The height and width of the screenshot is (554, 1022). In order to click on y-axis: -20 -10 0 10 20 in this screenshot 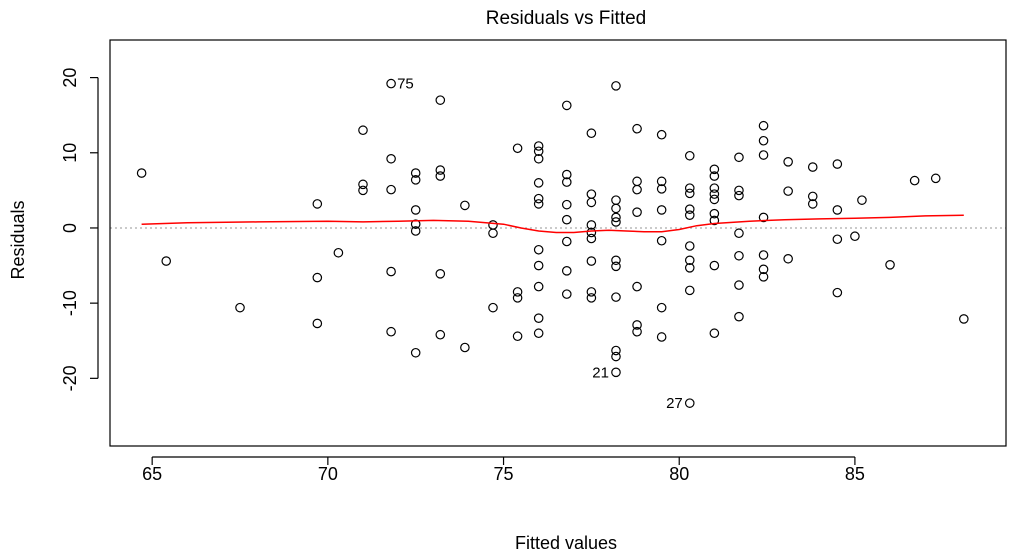, I will do `click(79, 229)`.